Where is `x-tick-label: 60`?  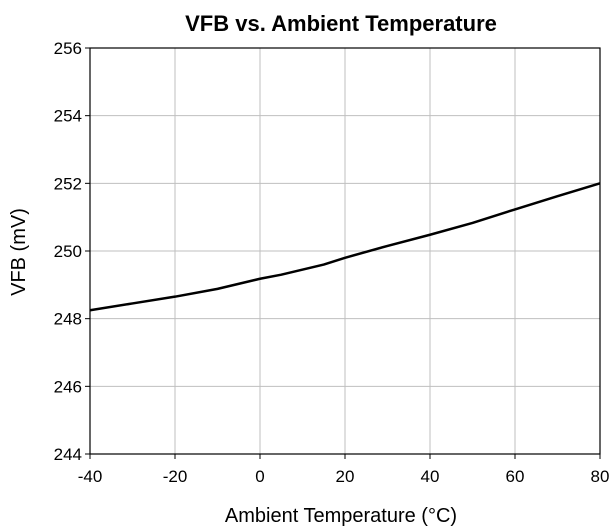 x-tick-label: 60 is located at coordinates (515, 476).